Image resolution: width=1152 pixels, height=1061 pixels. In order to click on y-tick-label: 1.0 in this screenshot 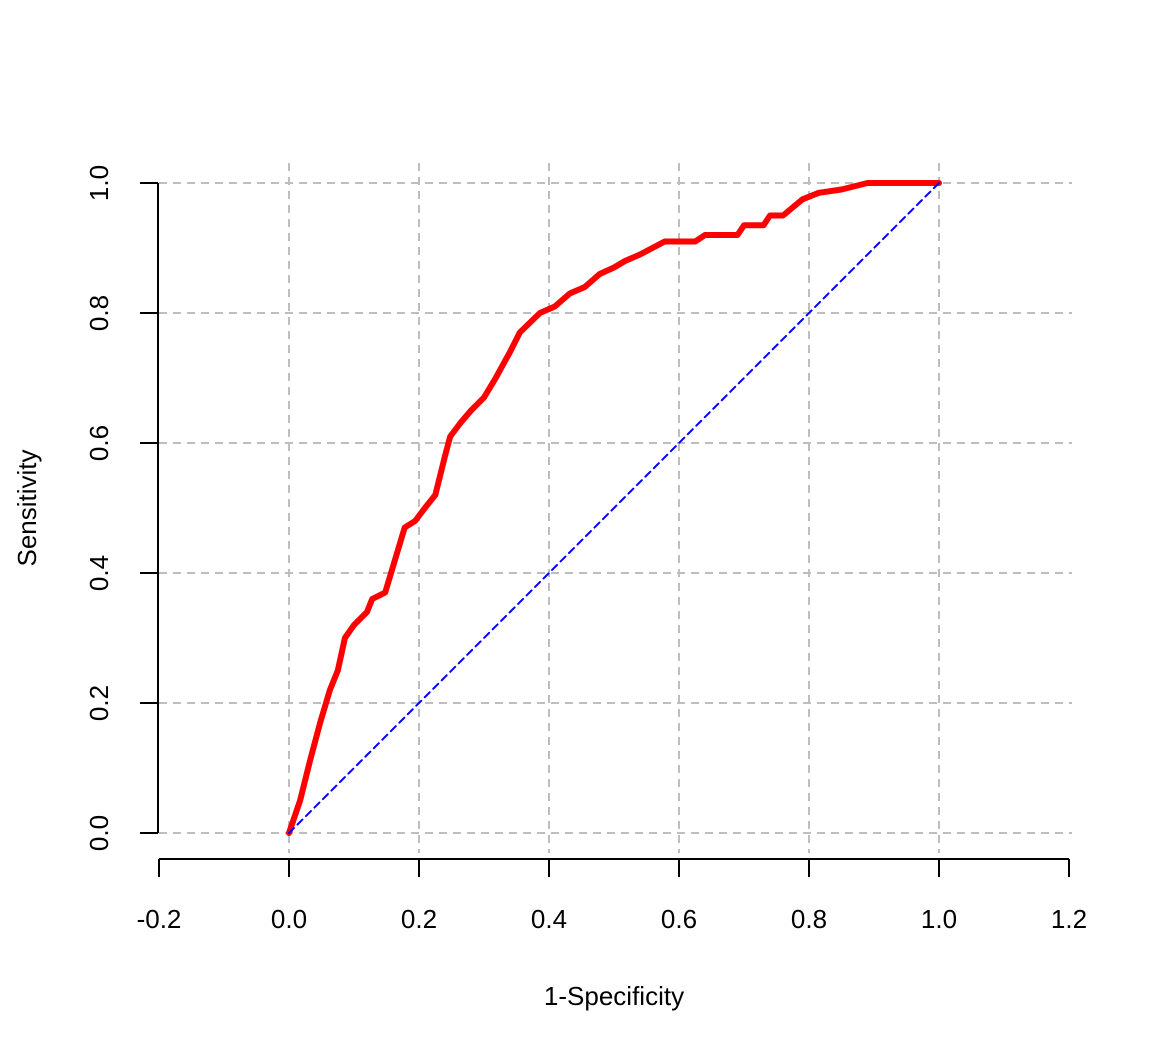, I will do `click(99, 183)`.